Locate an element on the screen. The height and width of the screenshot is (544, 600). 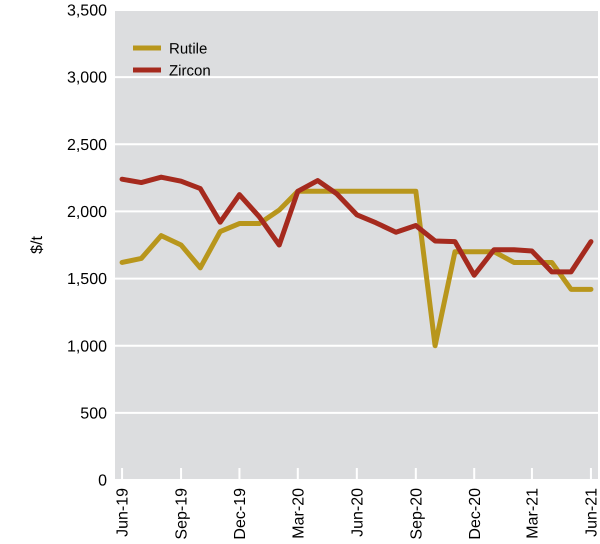
y-tick-label: 0 is located at coordinates (103, 481).